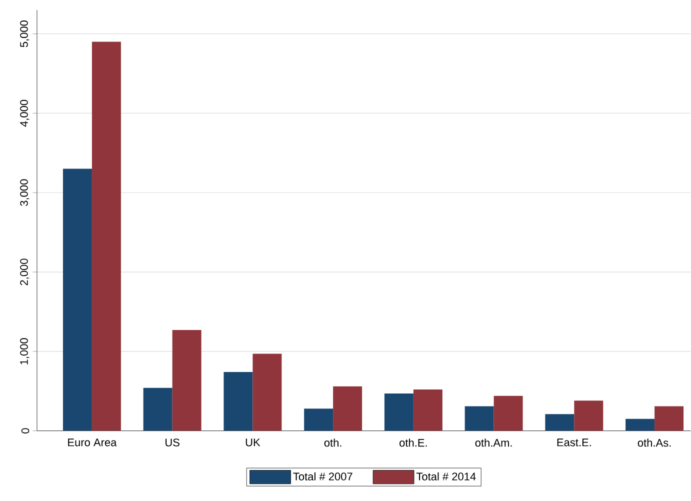  Describe the element at coordinates (493, 442) in the screenshot. I see `x-tick-label: oth.Am.` at that location.